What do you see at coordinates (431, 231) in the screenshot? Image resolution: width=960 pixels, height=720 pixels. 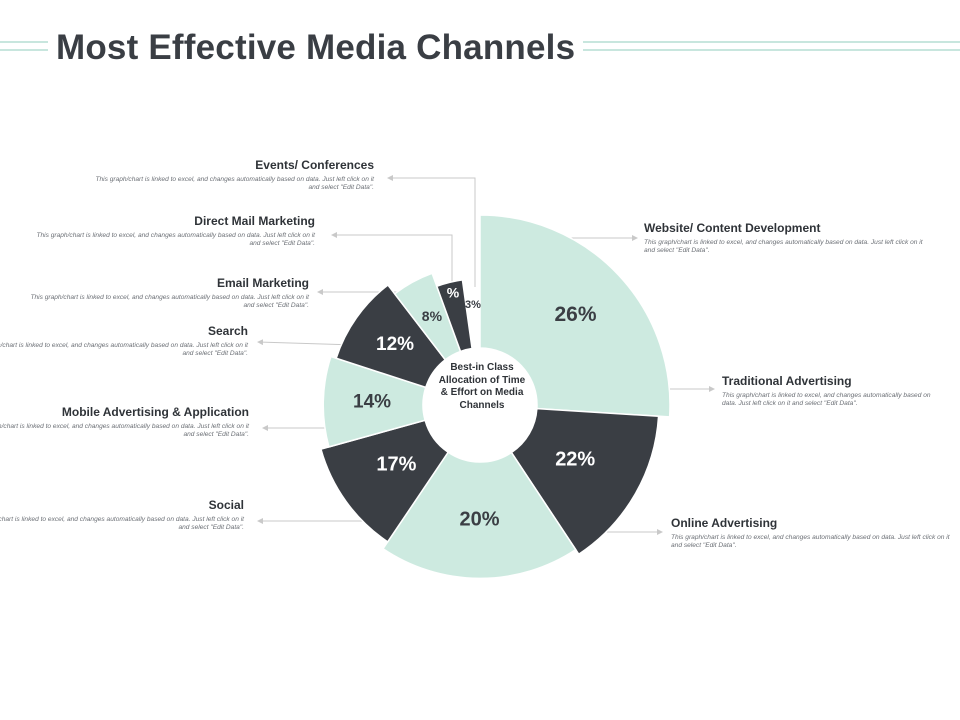 I see `leader-events-conferences` at bounding box center [431, 231].